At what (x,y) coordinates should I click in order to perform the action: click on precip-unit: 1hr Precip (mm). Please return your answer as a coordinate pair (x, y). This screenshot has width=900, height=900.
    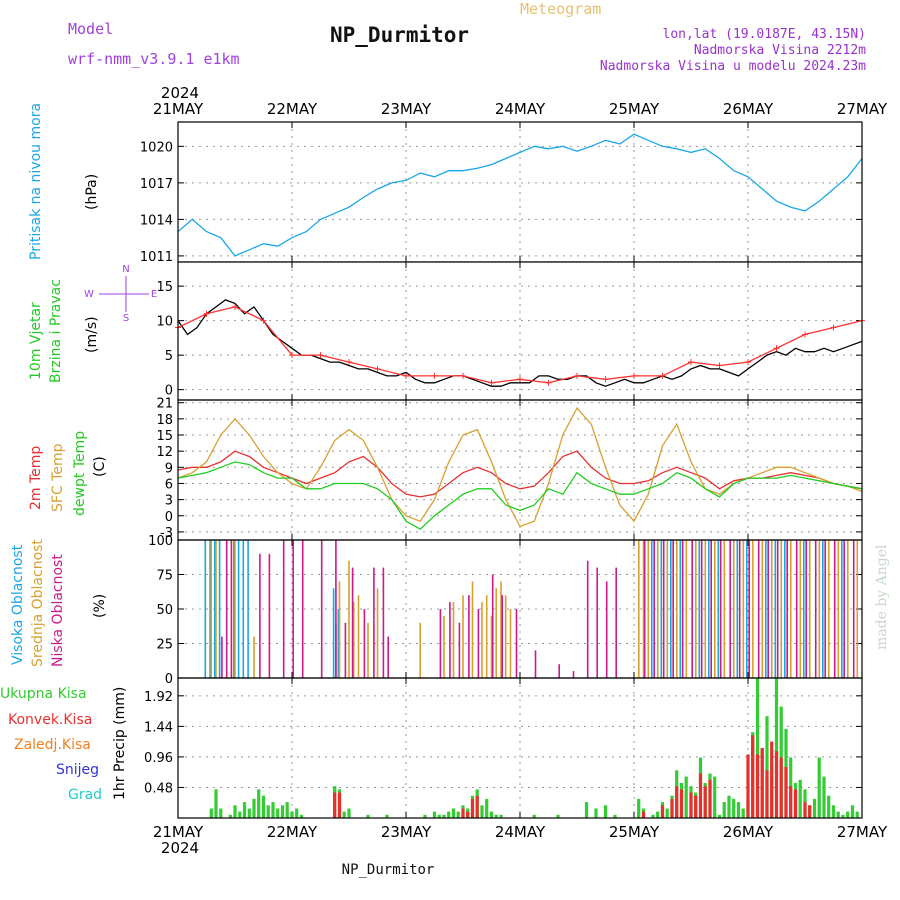
    Looking at the image, I should click on (120, 743).